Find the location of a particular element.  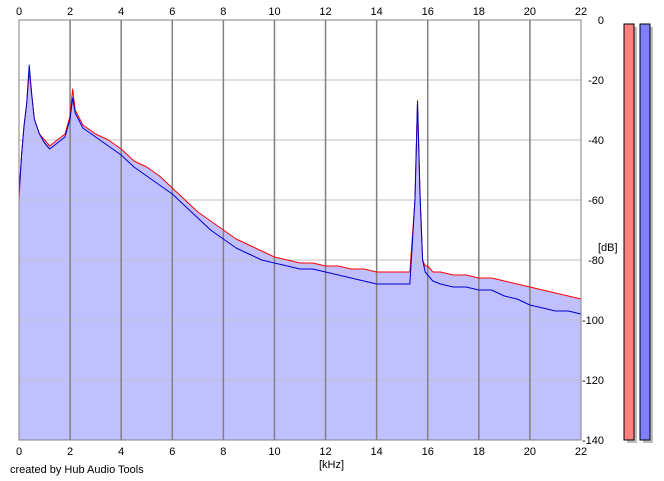

level-meters is located at coordinates (638, 233).